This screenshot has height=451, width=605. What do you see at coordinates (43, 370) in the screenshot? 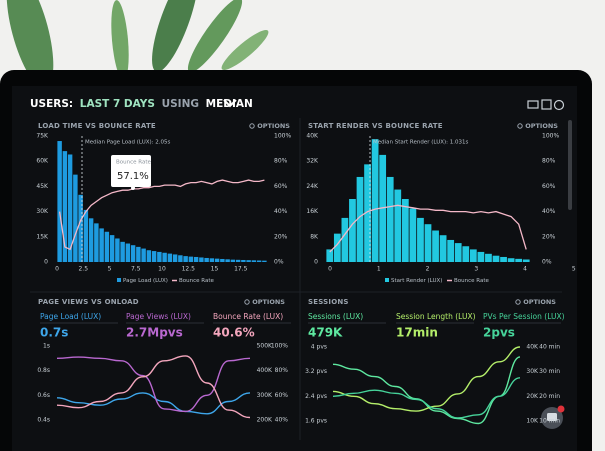
I see `y-tick-label: 0.8s` at bounding box center [43, 370].